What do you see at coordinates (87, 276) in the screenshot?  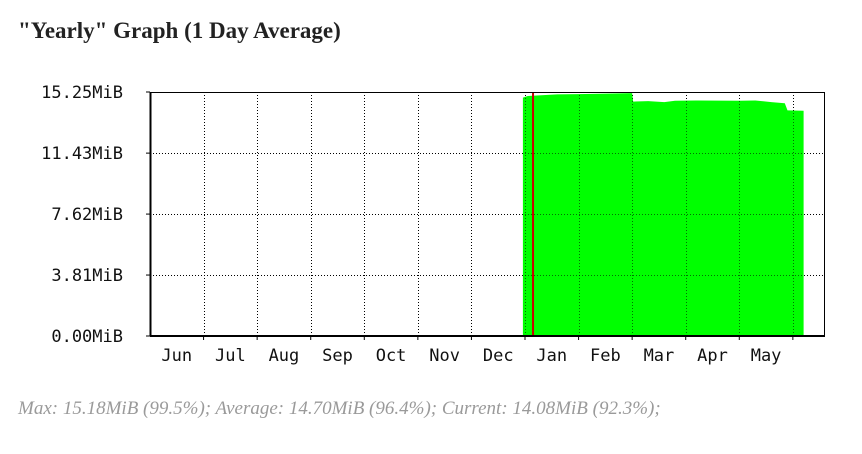 I see `y-tick-label: 3.81MiB` at bounding box center [87, 276].